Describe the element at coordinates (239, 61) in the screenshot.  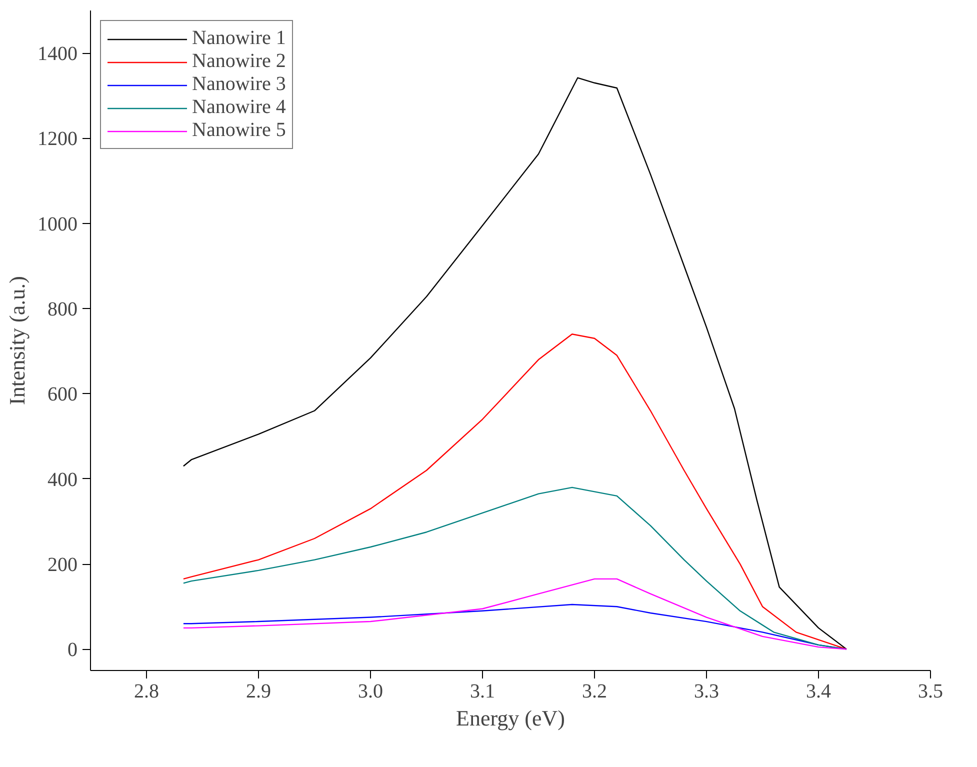
I see `legend-label: Nanowire 2` at that location.